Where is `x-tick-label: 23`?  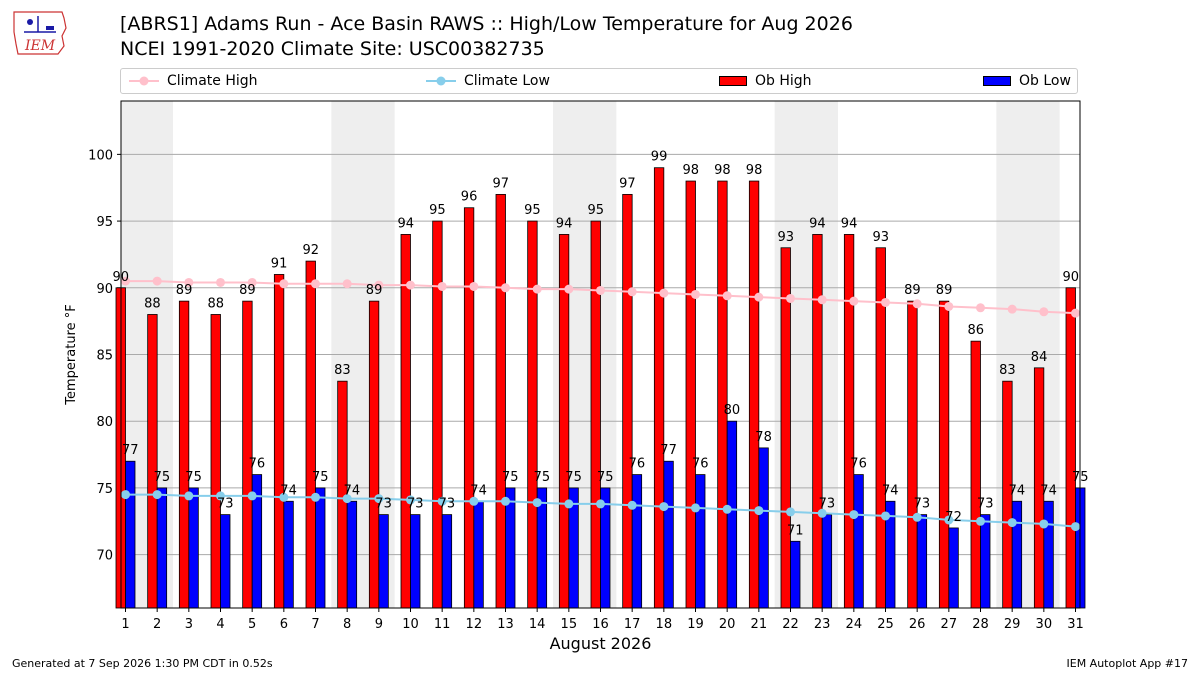 x-tick-label: 23 is located at coordinates (822, 624).